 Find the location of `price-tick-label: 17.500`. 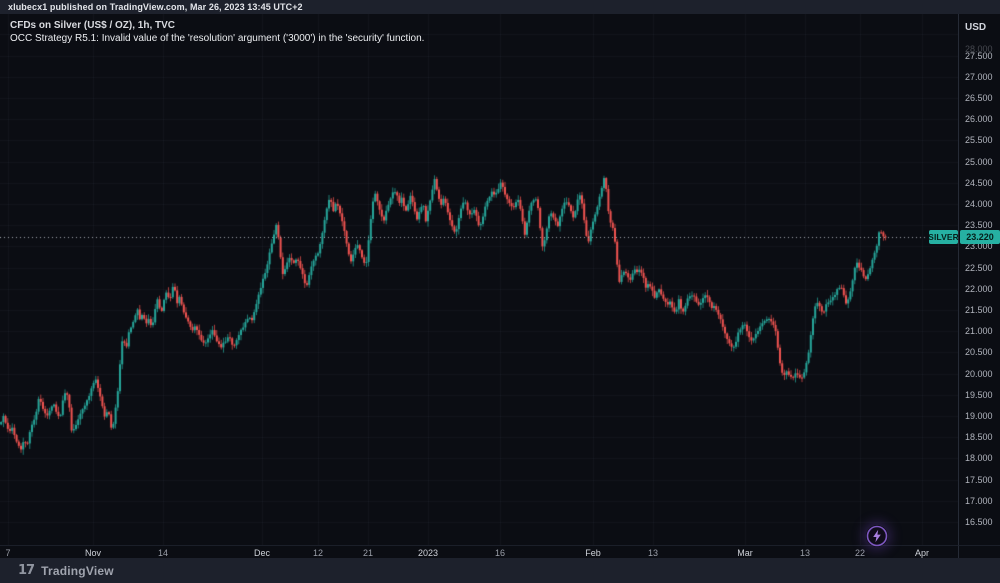

price-tick-label: 17.500 is located at coordinates (979, 479).